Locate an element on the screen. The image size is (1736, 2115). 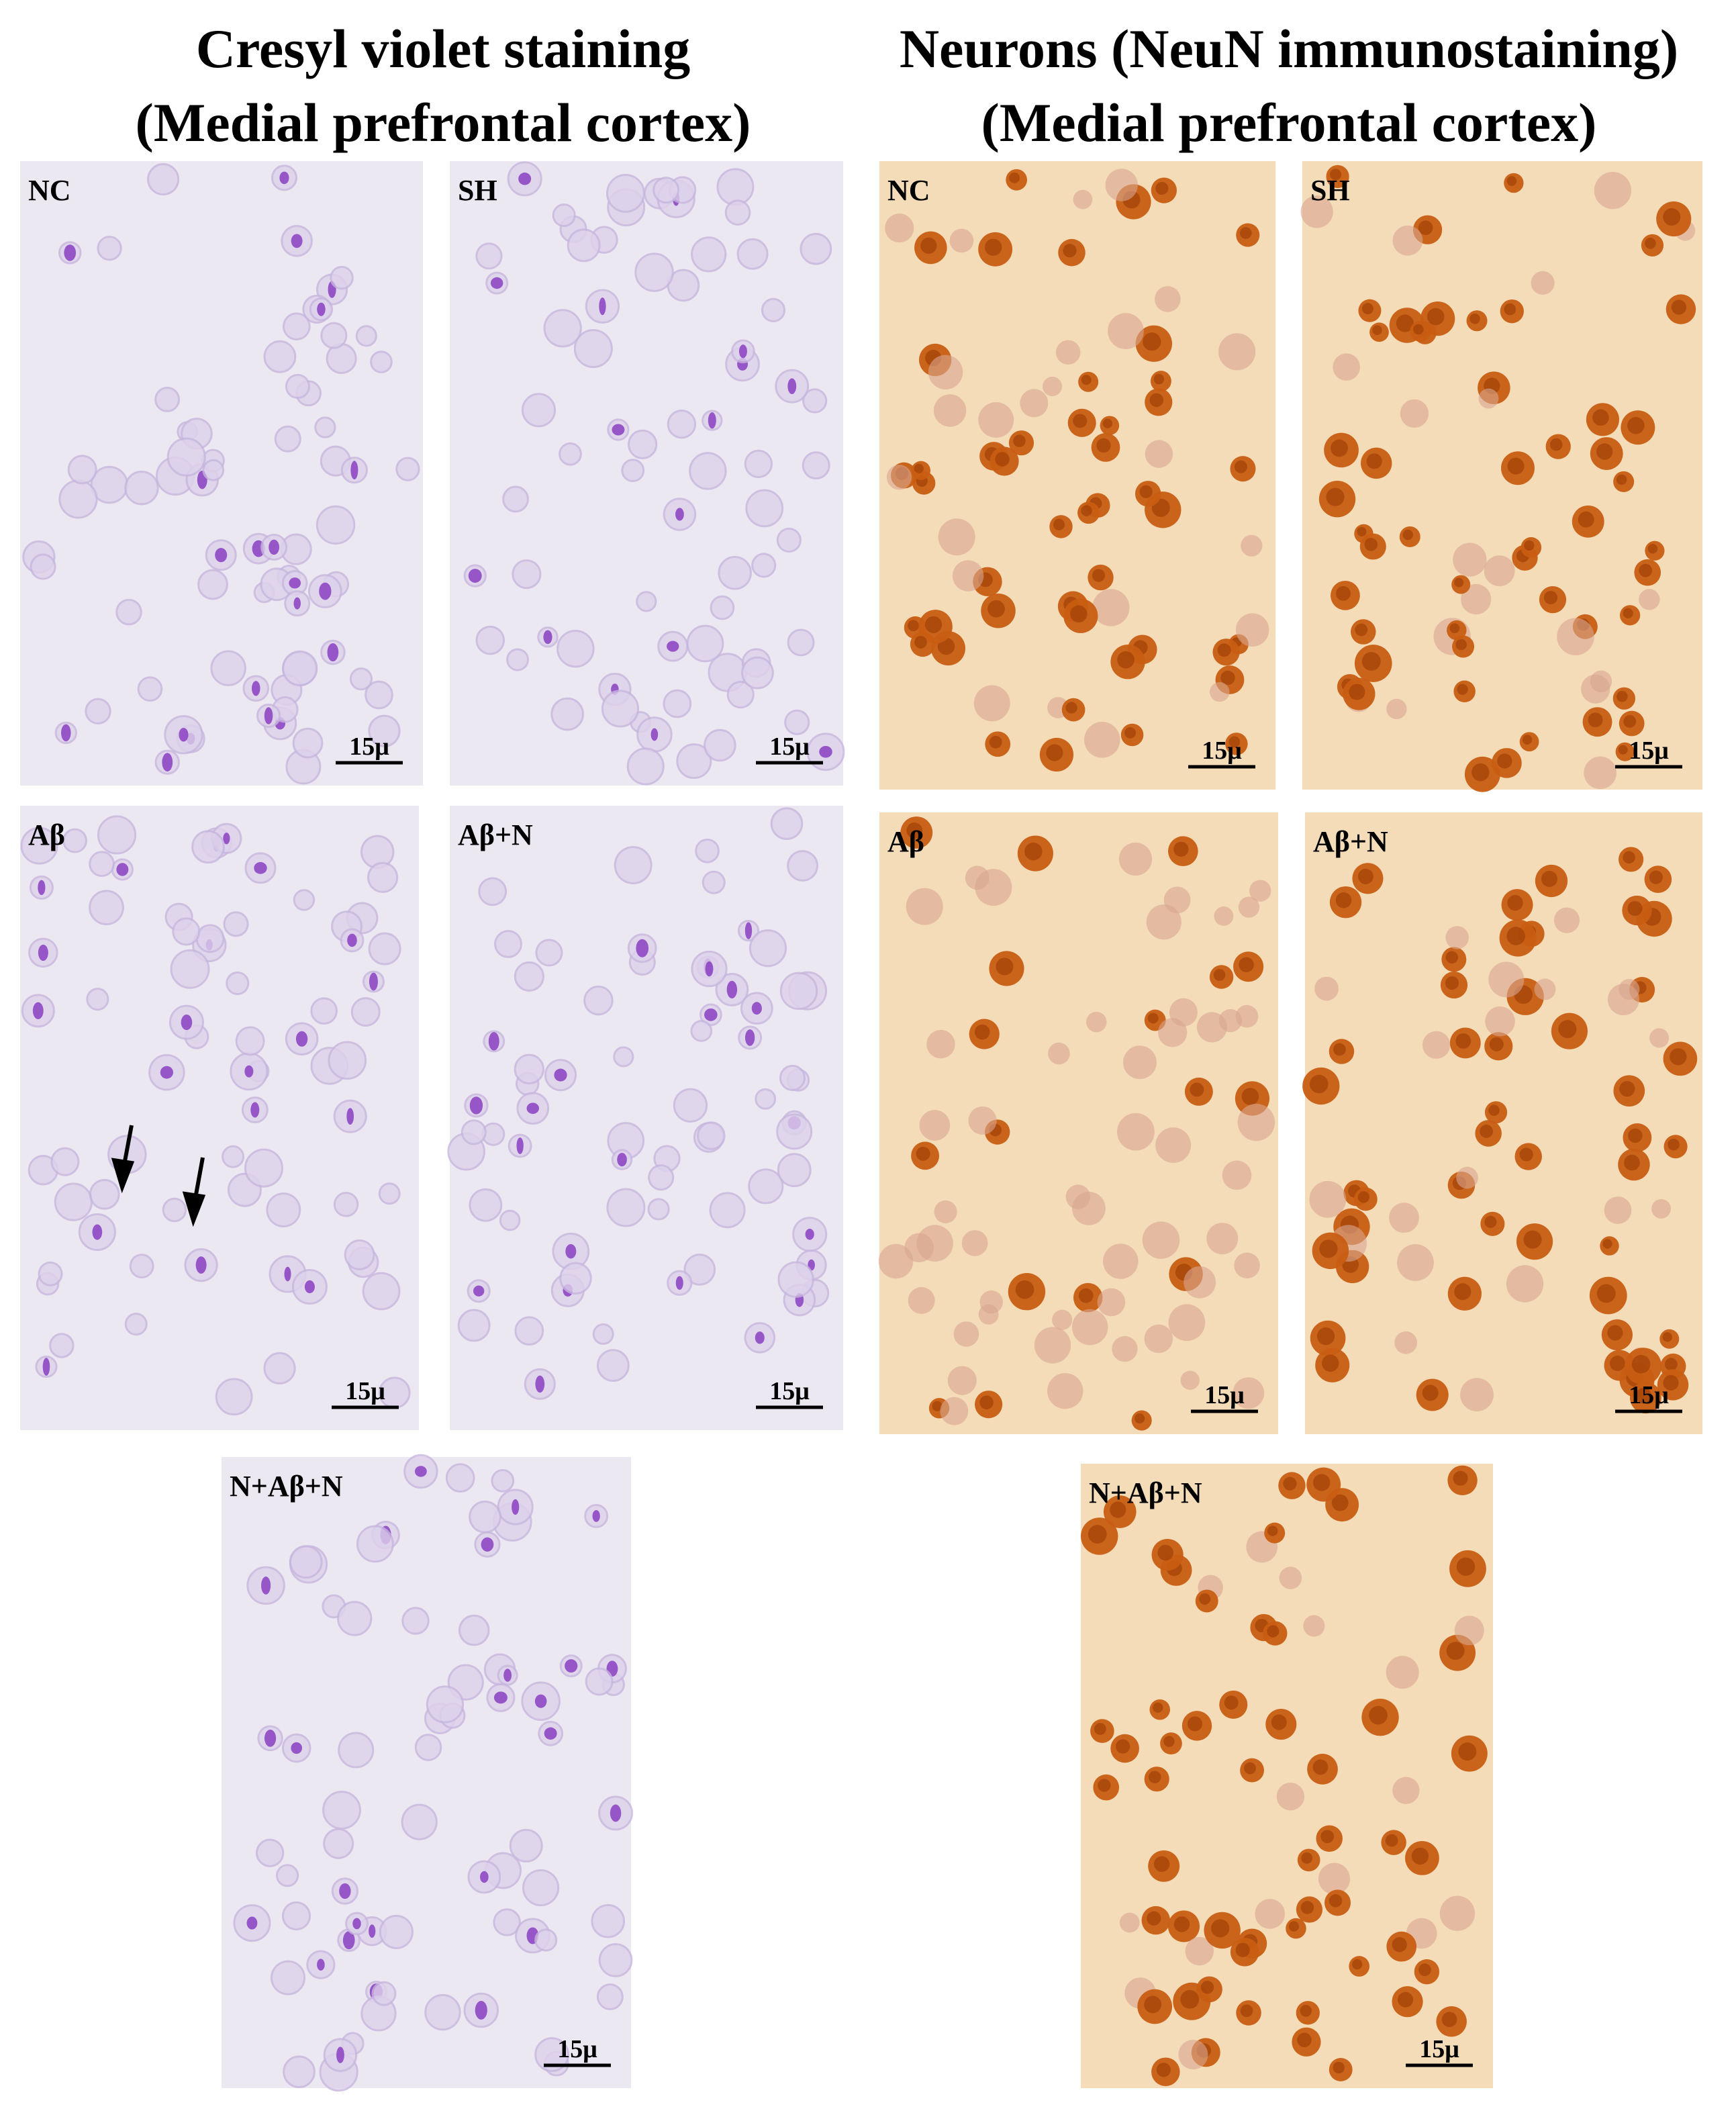
panel-label: SH is located at coordinates (1330, 190).